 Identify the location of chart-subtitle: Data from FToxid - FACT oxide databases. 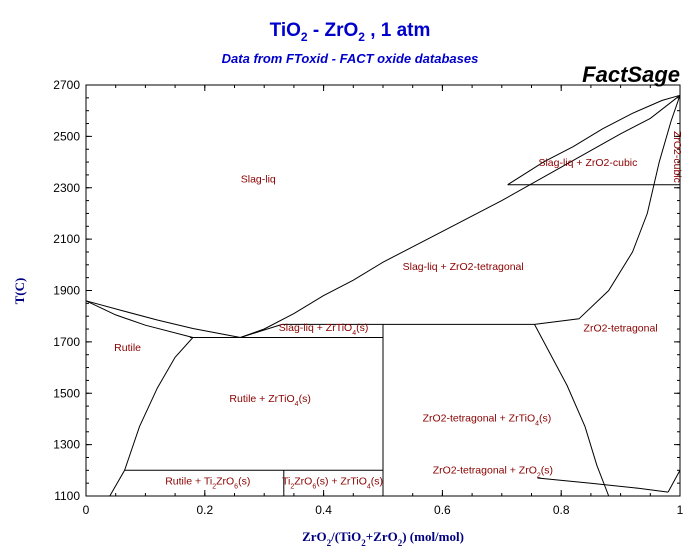
(350, 58).